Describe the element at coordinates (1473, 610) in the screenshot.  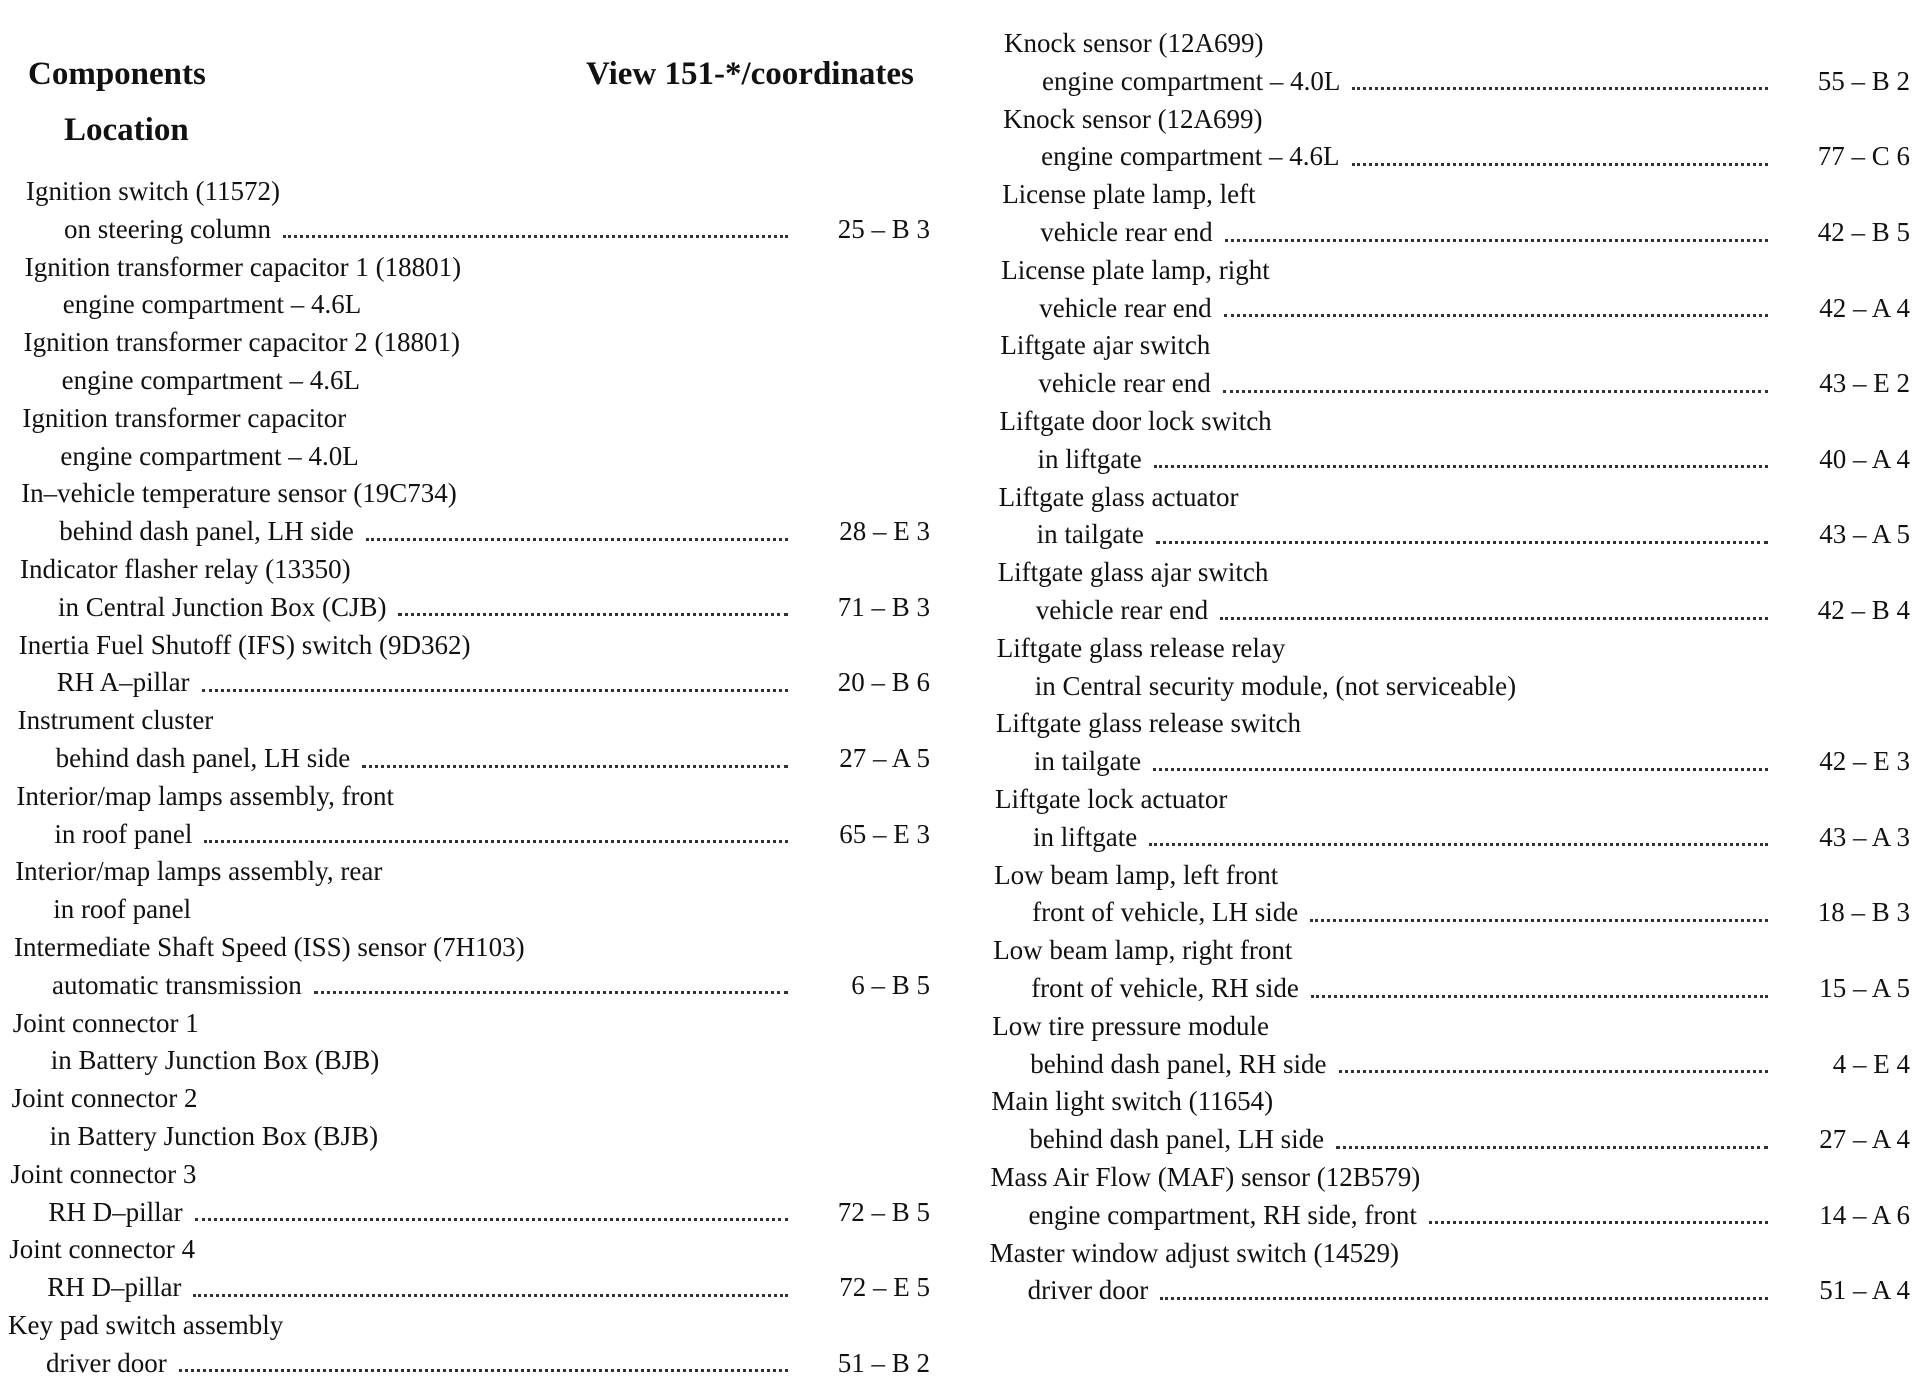
I see `entry-location-row: vehicle rear end 42 – B 4` at that location.